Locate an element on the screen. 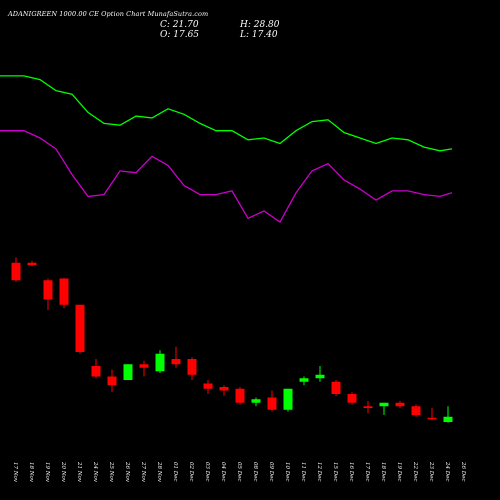 The height and width of the screenshot is (500, 500). x-tick-label: 09 Dec is located at coordinates (271, 472).